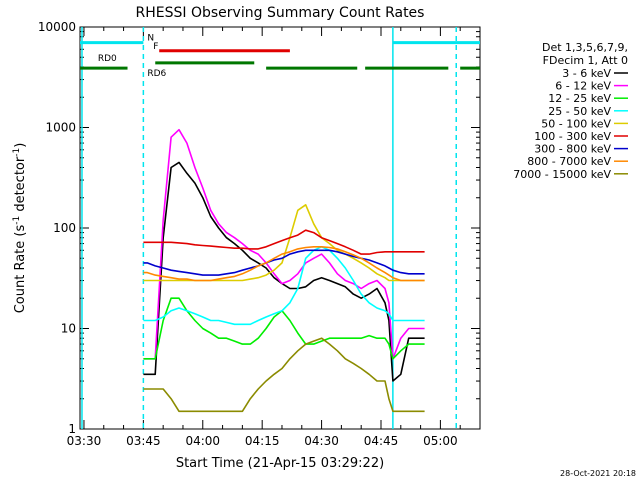 The width and height of the screenshot is (640, 480). What do you see at coordinates (381, 441) in the screenshot?
I see `x-tick-label-5: 04:45` at bounding box center [381, 441].